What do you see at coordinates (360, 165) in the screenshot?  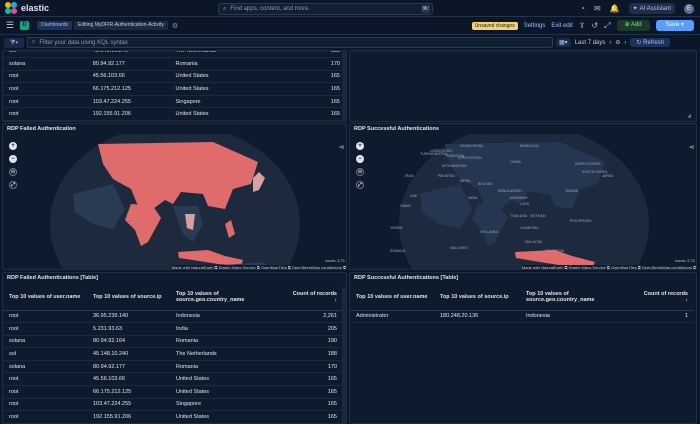 I see `map-controls: + − ⊙ ⤢` at bounding box center [360, 165].